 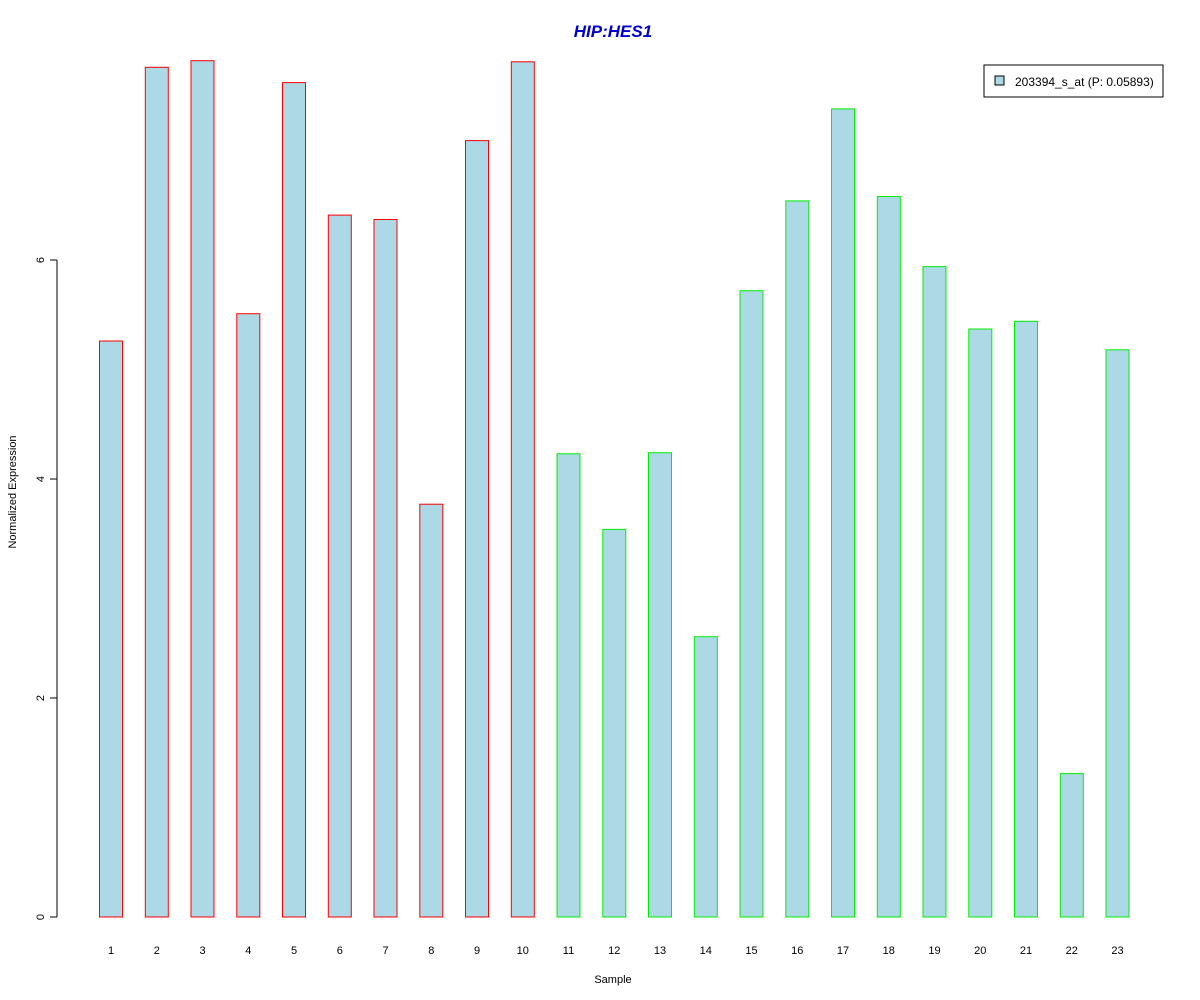 What do you see at coordinates (477, 951) in the screenshot?
I see `x-tick-label: 9` at bounding box center [477, 951].